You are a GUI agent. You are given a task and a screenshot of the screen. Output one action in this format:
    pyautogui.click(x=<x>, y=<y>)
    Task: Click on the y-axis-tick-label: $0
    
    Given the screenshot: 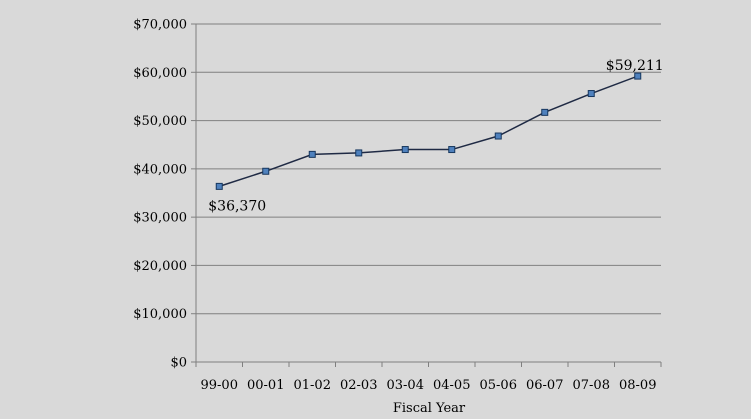 What is the action you would take?
    pyautogui.click(x=178, y=363)
    